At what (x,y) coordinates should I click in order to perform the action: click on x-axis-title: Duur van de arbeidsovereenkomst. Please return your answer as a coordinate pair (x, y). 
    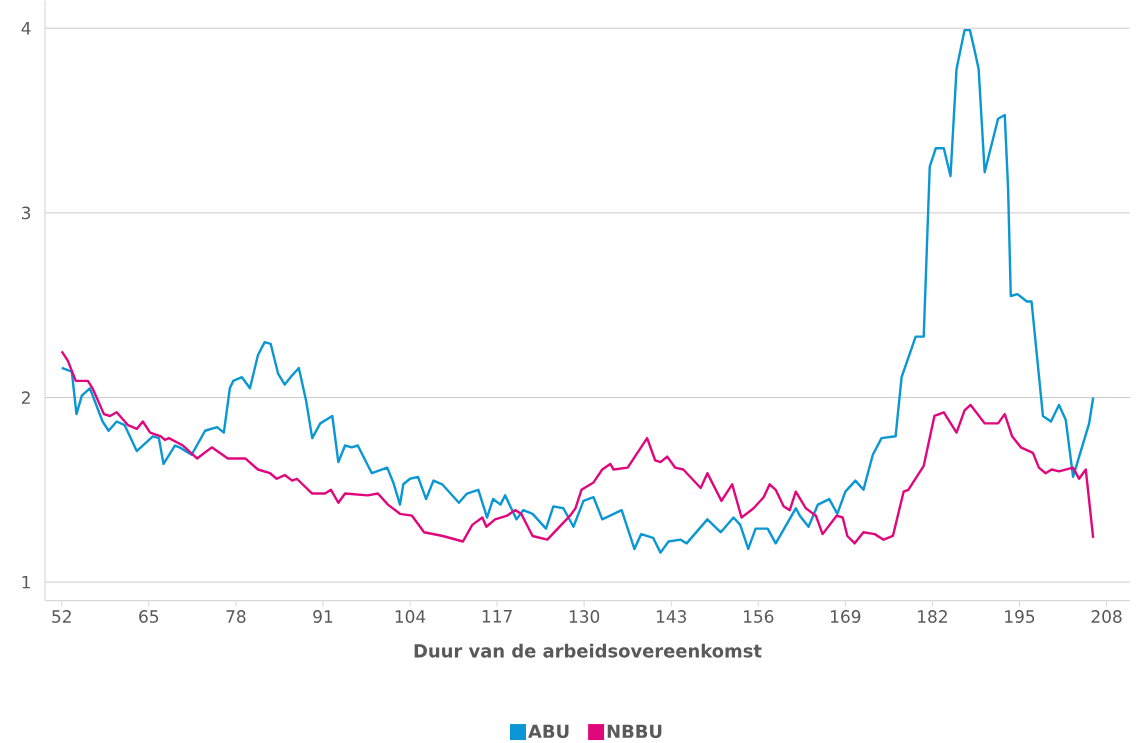
    Looking at the image, I should click on (588, 650).